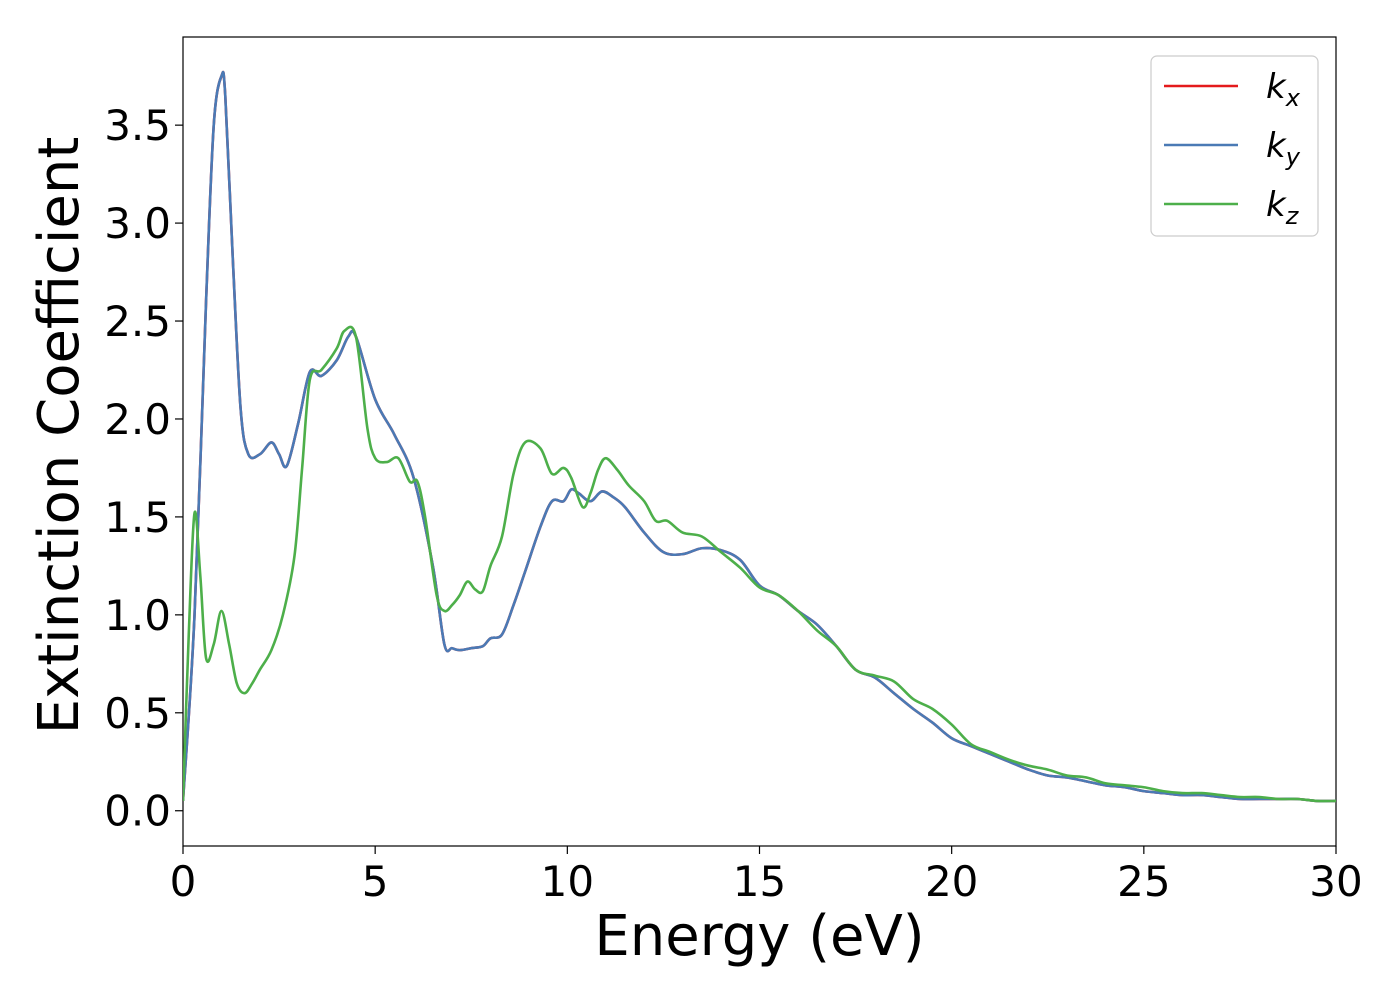  What do you see at coordinates (59, 436) in the screenshot?
I see `y-axis-label: Extinction Coefficient` at bounding box center [59, 436].